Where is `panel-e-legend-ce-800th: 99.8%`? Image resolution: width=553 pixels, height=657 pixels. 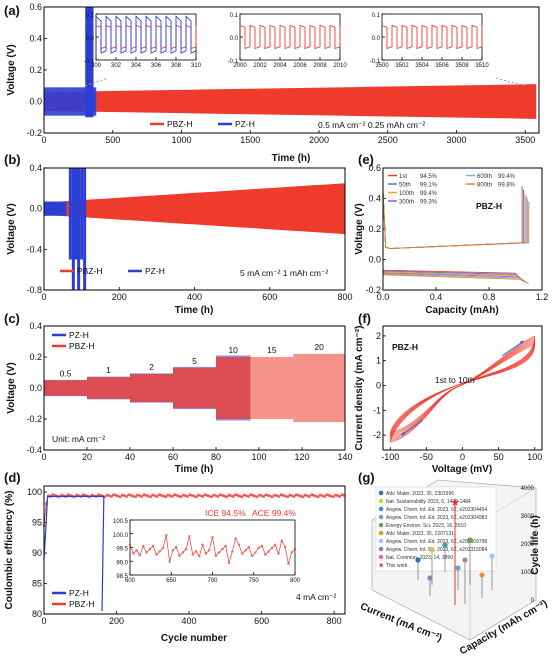
panel-e-legend-ce-800th: 99.8% is located at coordinates (507, 186).